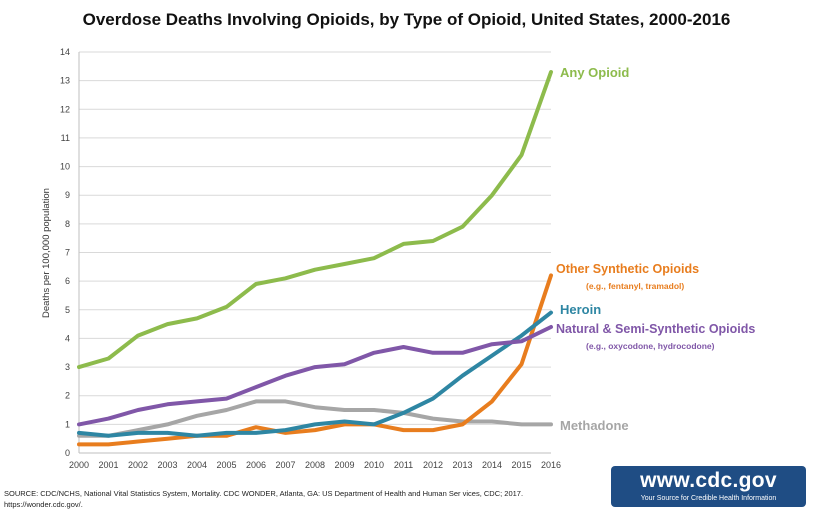 This screenshot has width=813, height=523. What do you see at coordinates (79, 465) in the screenshot?
I see `x-tick-label: 2000` at bounding box center [79, 465].